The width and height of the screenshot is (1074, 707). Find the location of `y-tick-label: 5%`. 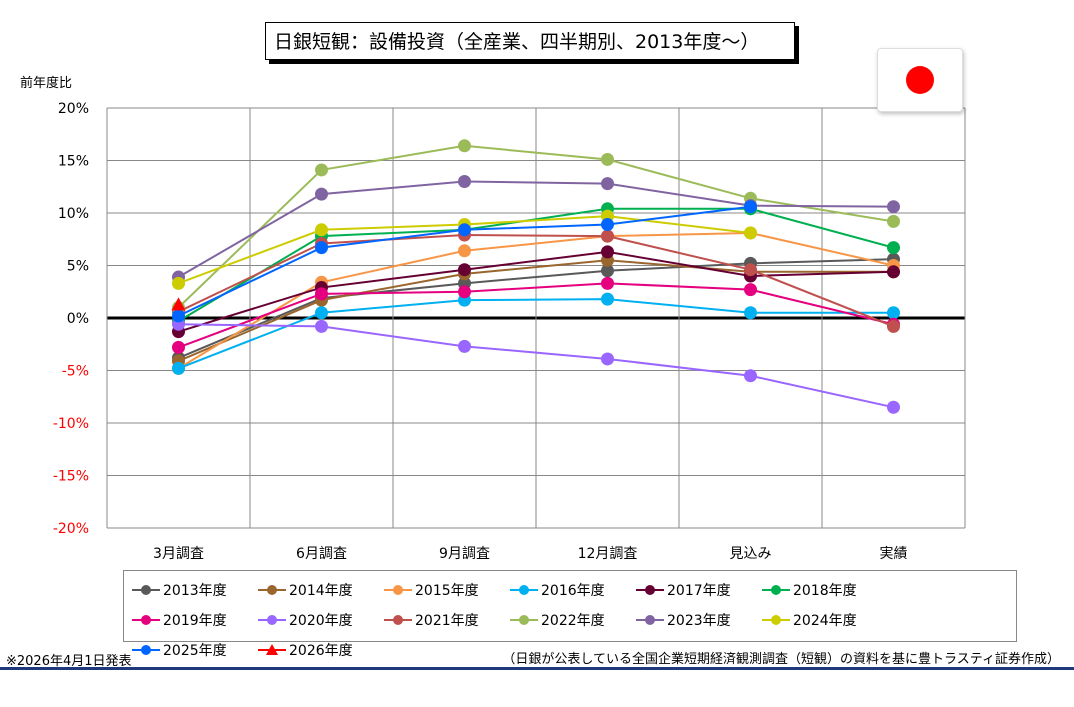

y-tick-label: 5% is located at coordinates (78, 267).